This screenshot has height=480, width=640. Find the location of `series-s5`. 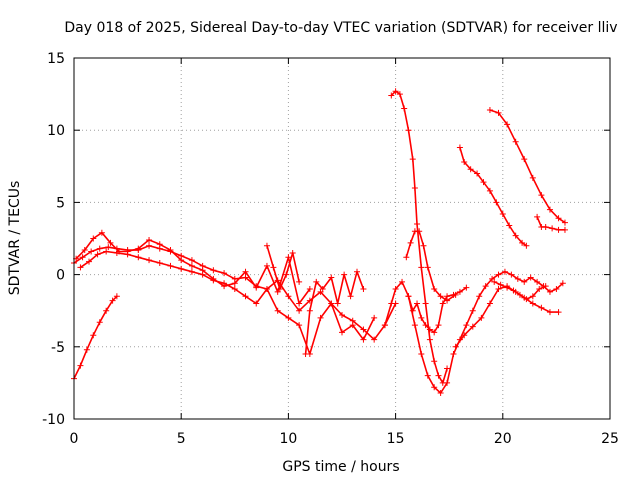

series-s5 is located at coordinates (334, 313).